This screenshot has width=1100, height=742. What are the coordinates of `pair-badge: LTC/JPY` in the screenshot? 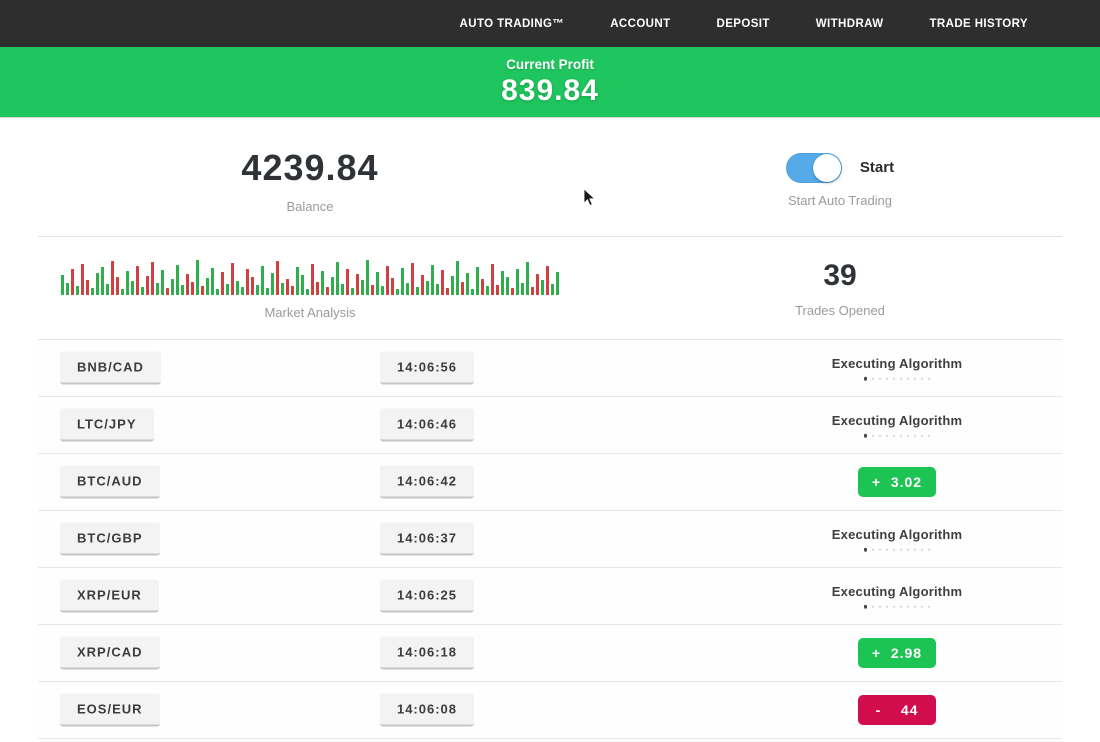 It's located at (107, 425).